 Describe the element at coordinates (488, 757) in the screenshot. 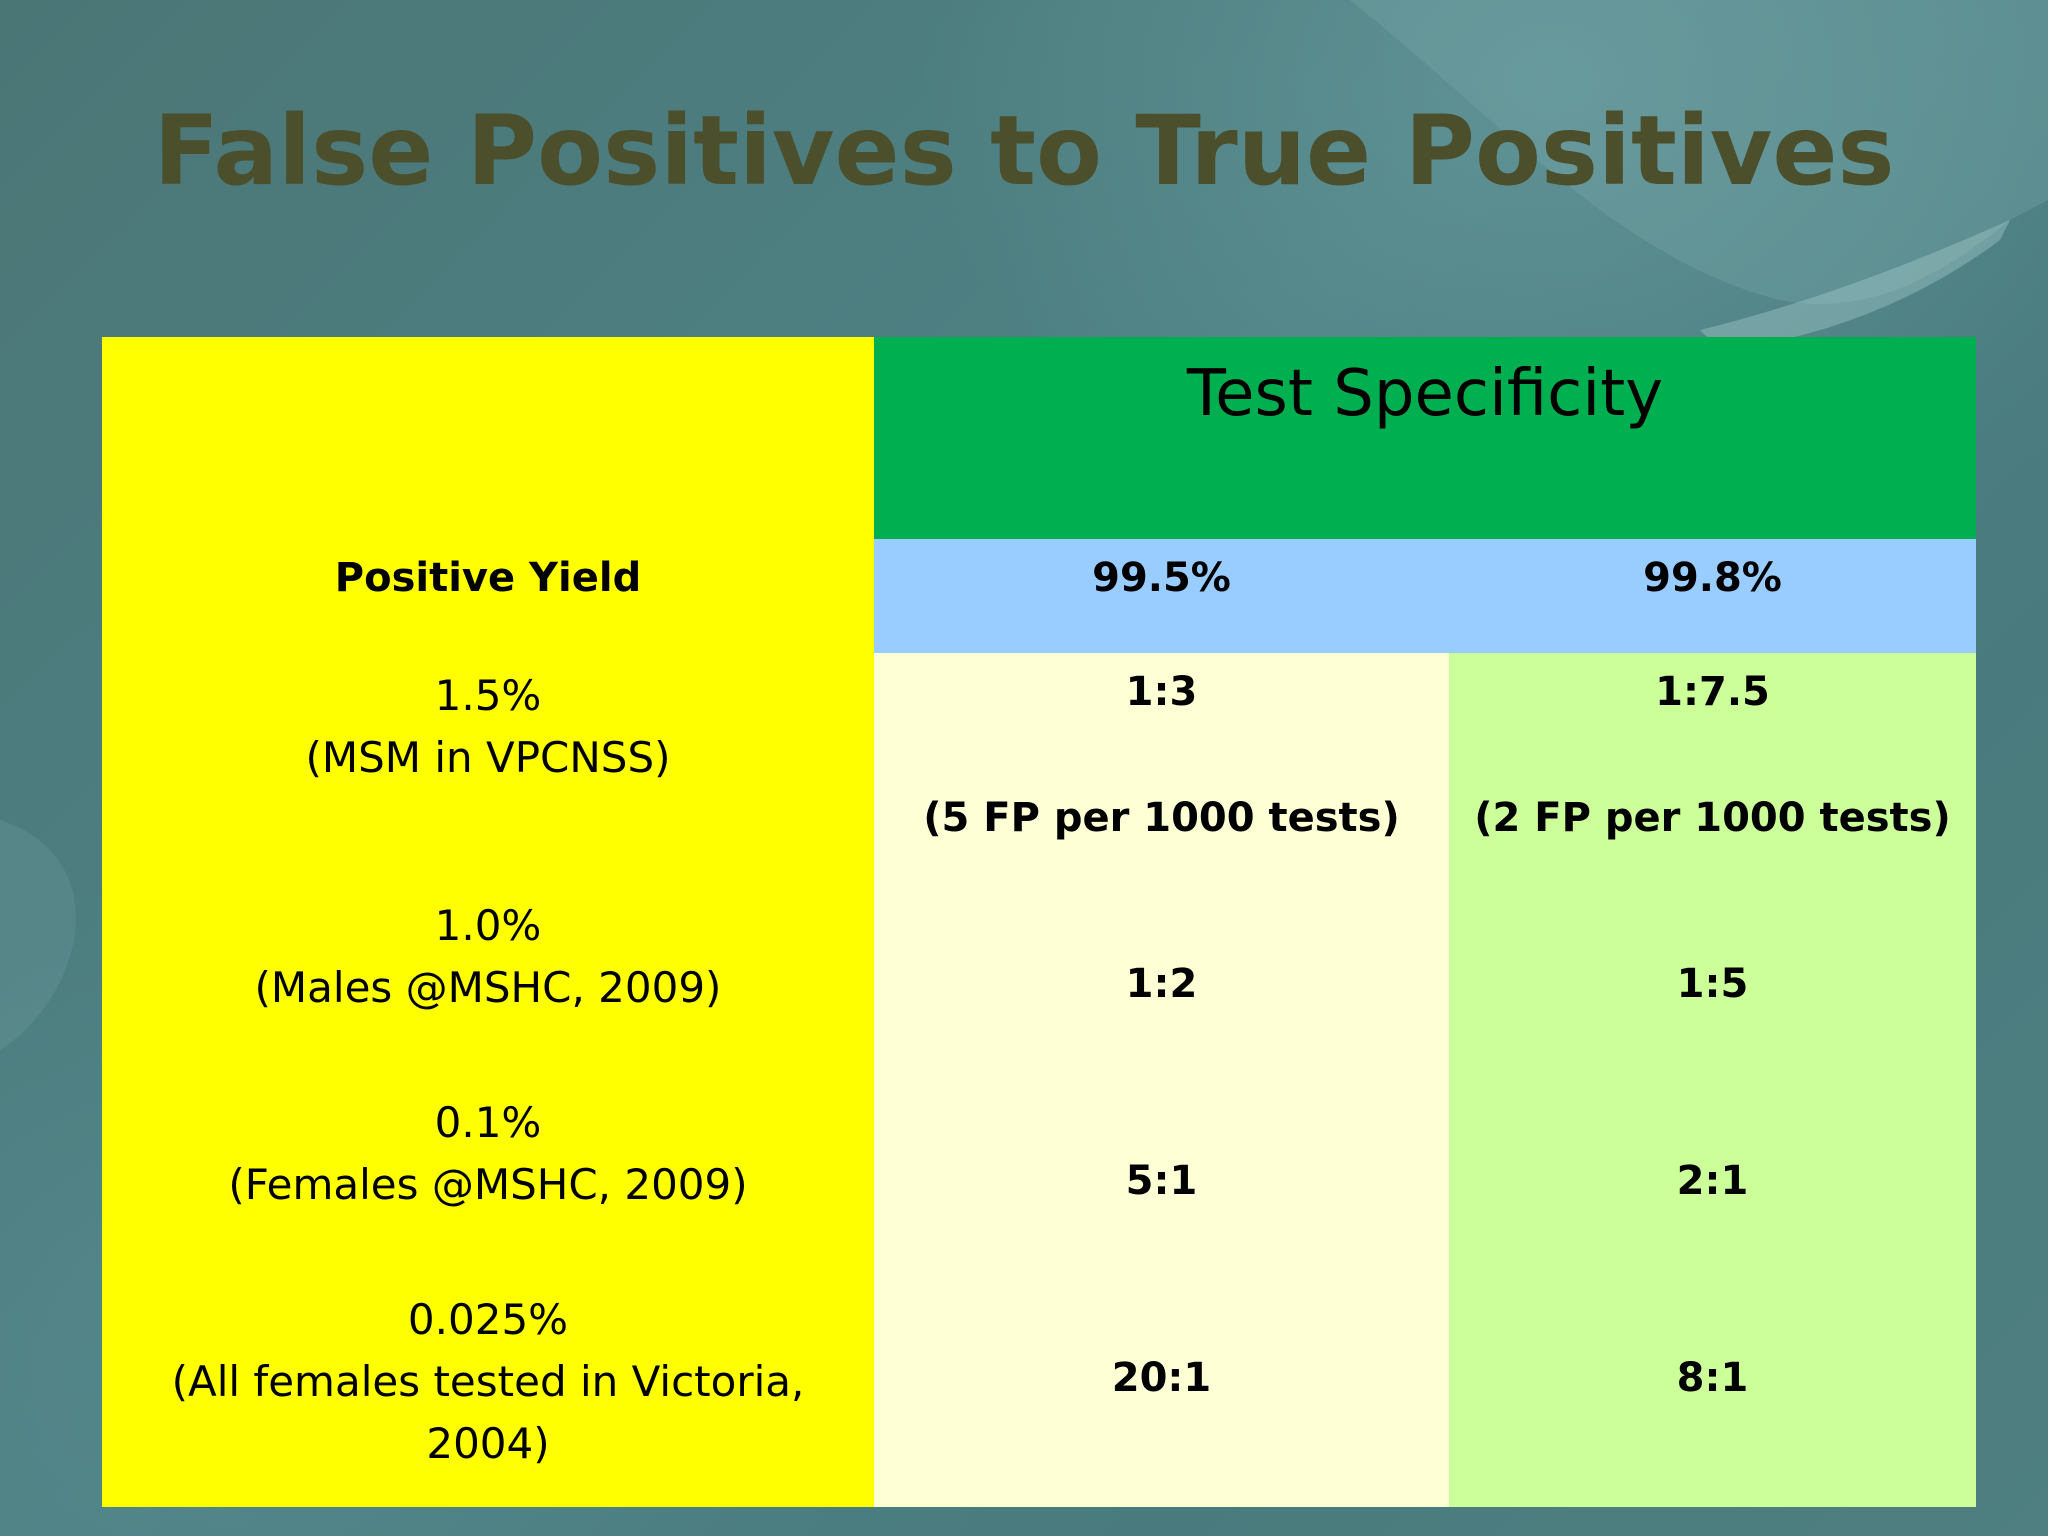

I see `yield-population: (MSM in VPCNSS)` at that location.